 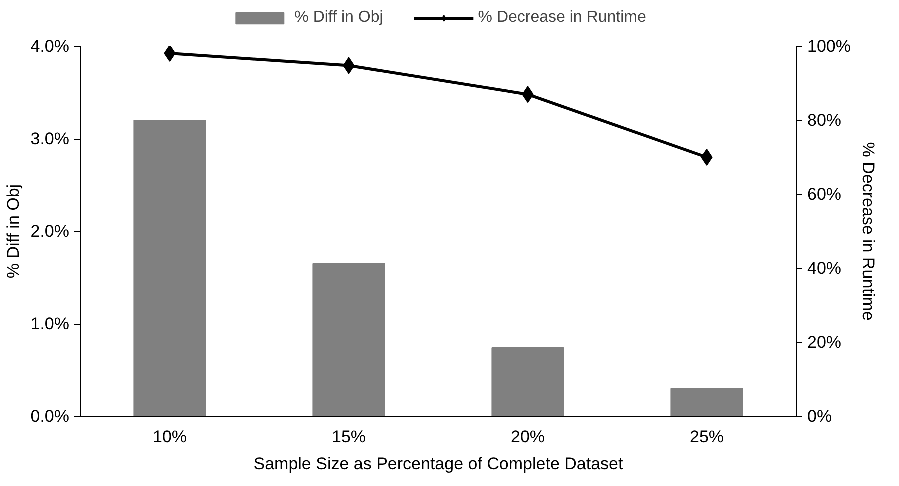 What do you see at coordinates (825, 342) in the screenshot?
I see `y2-tick-label: 20%` at bounding box center [825, 342].